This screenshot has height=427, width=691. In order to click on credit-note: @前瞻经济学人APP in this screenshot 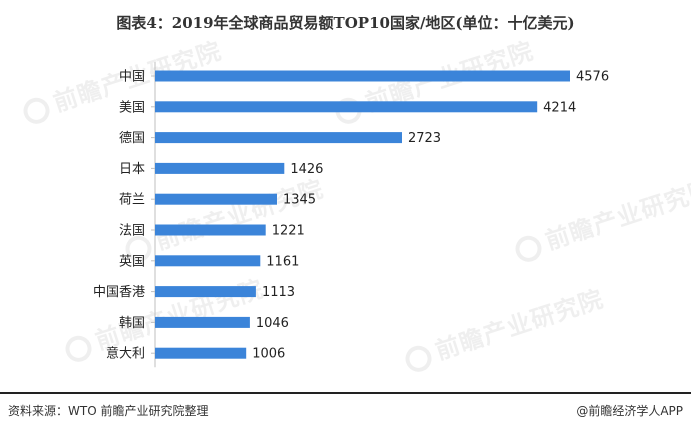, I will do `click(629, 411)`.